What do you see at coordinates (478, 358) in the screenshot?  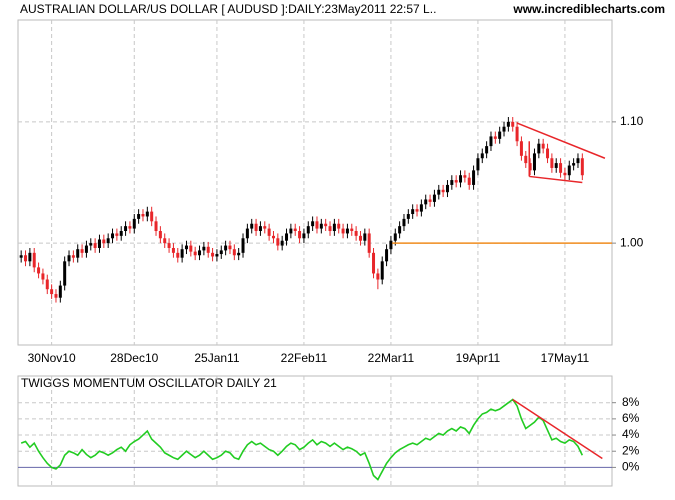 I see `x-tick-label: 19Apr11` at bounding box center [478, 358].